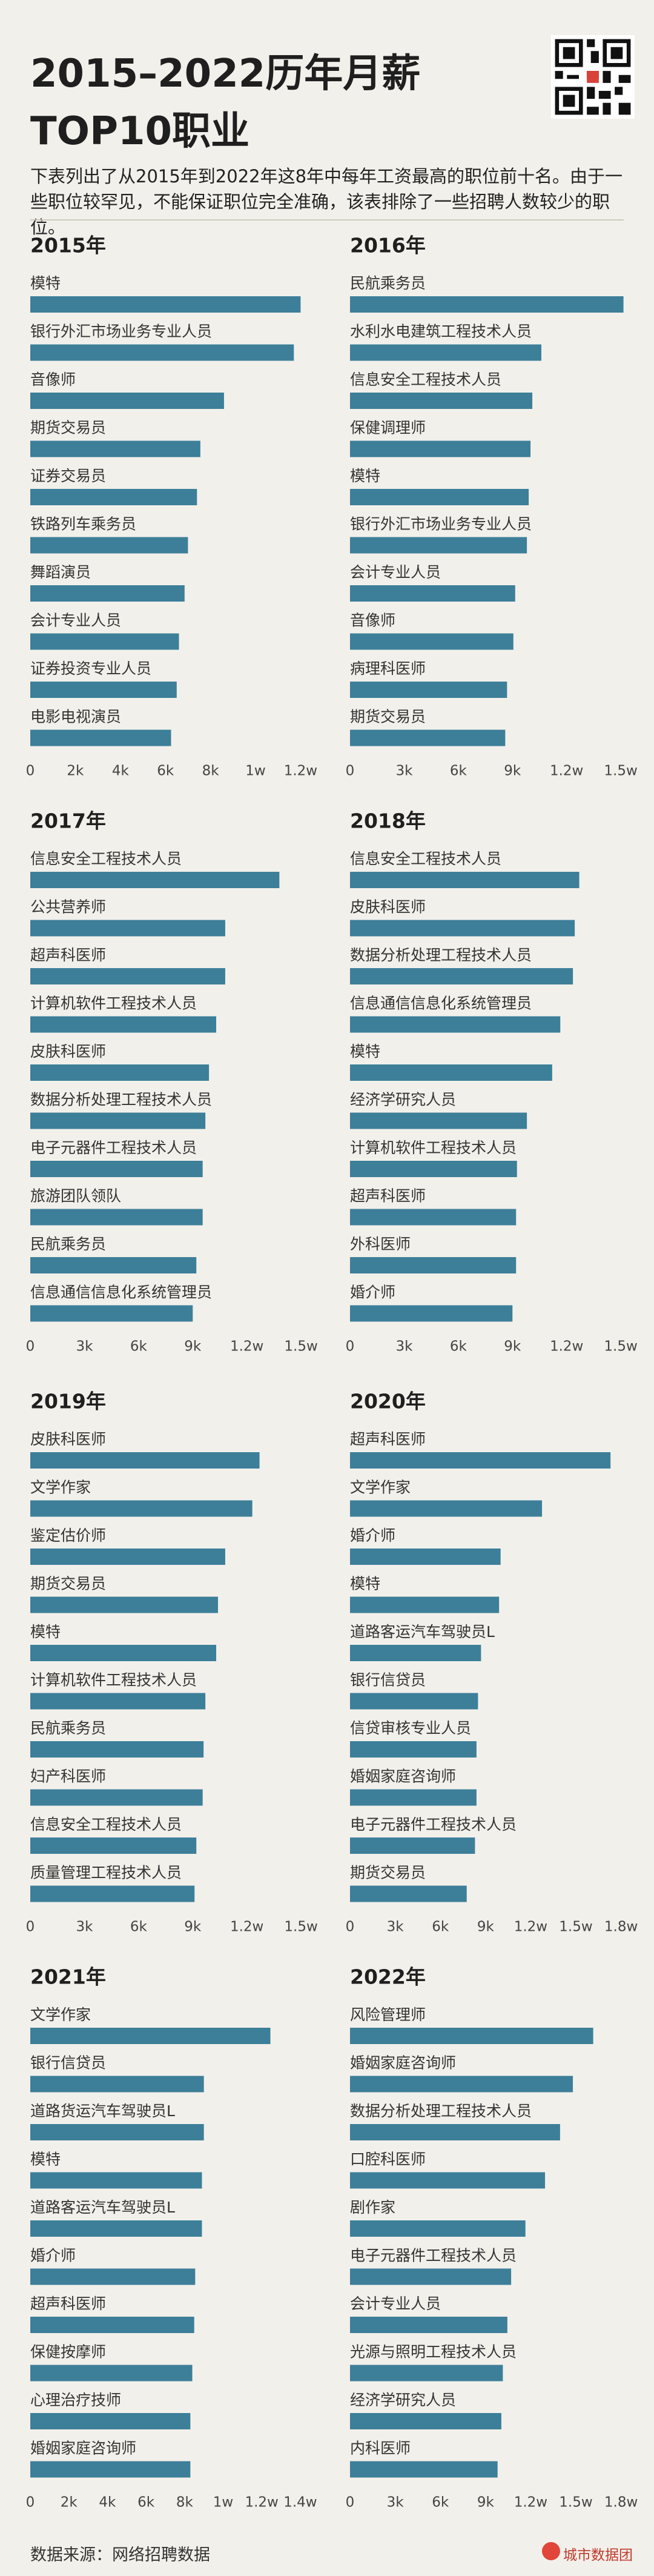  Describe the element at coordinates (140, 131) in the screenshot. I see `title: TOP10职业` at that location.